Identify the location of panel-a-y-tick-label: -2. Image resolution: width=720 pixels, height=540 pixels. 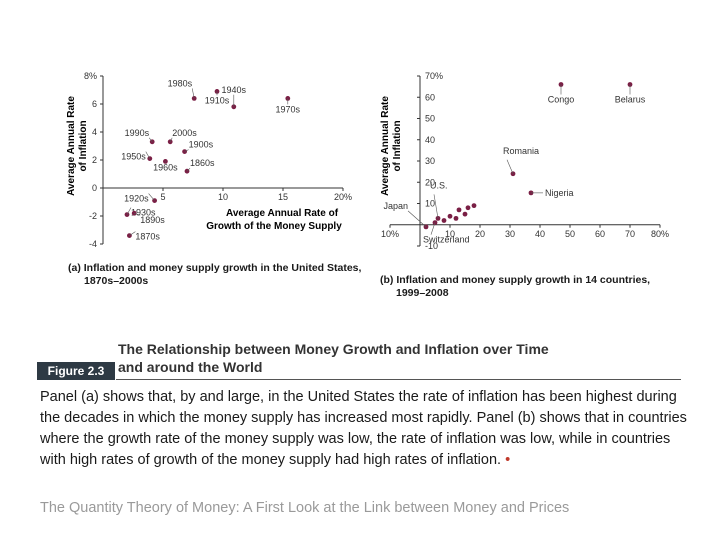
(93, 216).